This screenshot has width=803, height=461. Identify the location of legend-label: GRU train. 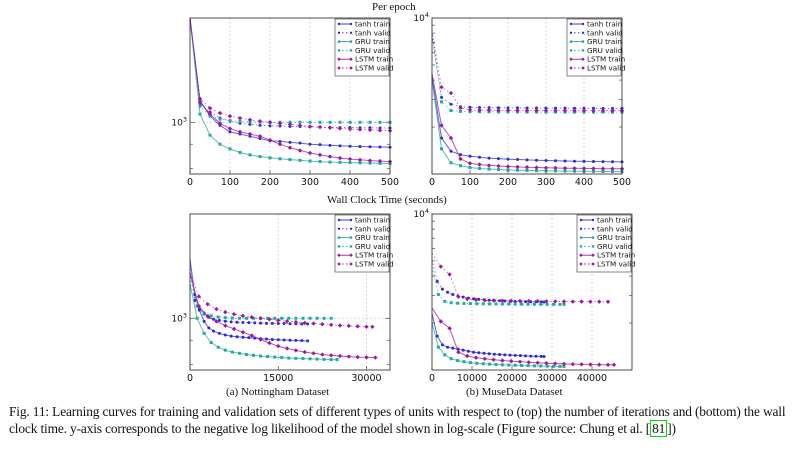
(614, 237).